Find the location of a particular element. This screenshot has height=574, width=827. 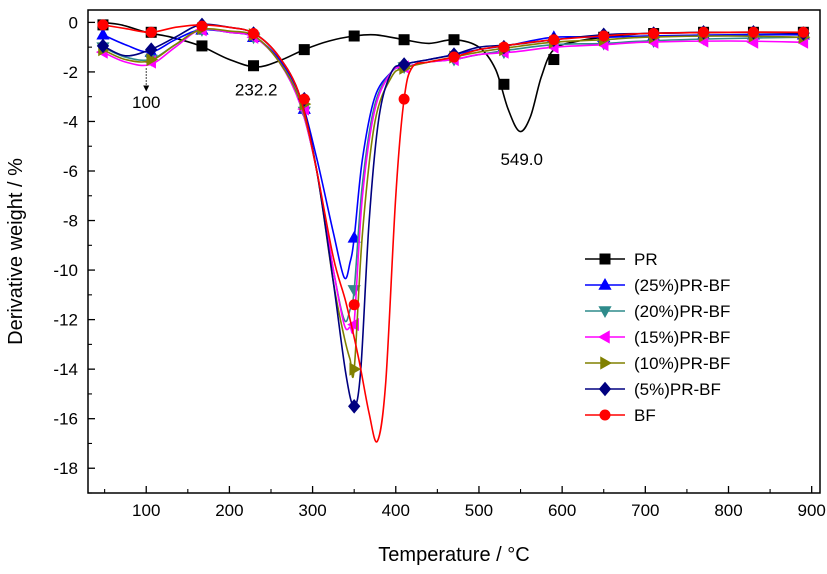

annotation-layer: 100 232.2 549.0 is located at coordinates (337, 118).